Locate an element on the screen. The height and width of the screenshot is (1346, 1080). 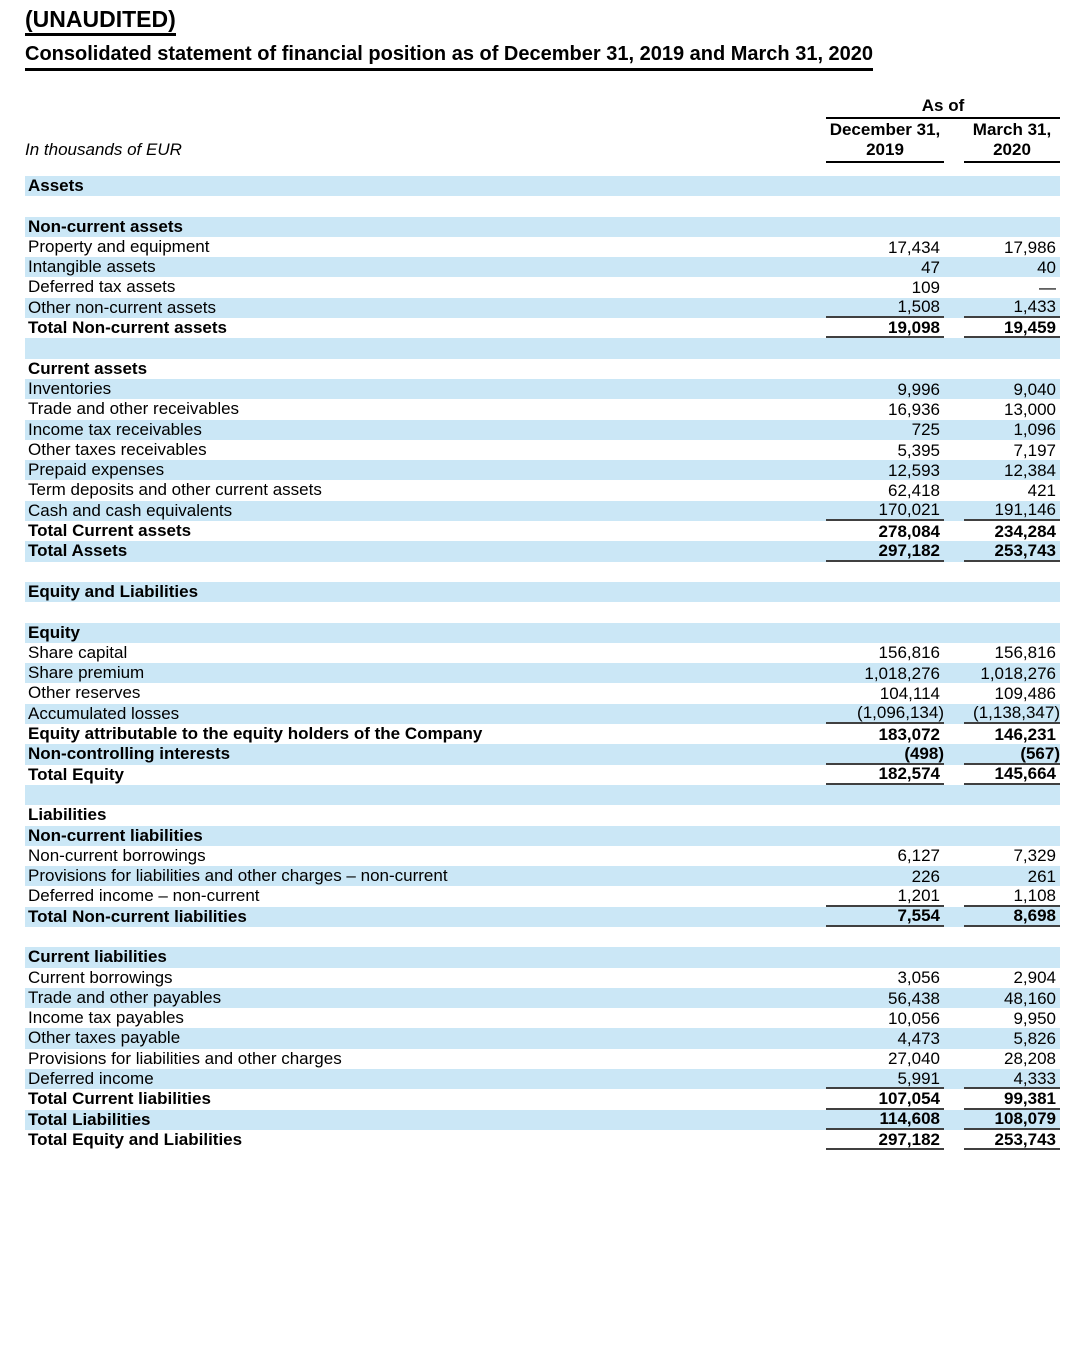
table-row: Income tax payables 10,056 9,950 is located at coordinates (542, 1018).